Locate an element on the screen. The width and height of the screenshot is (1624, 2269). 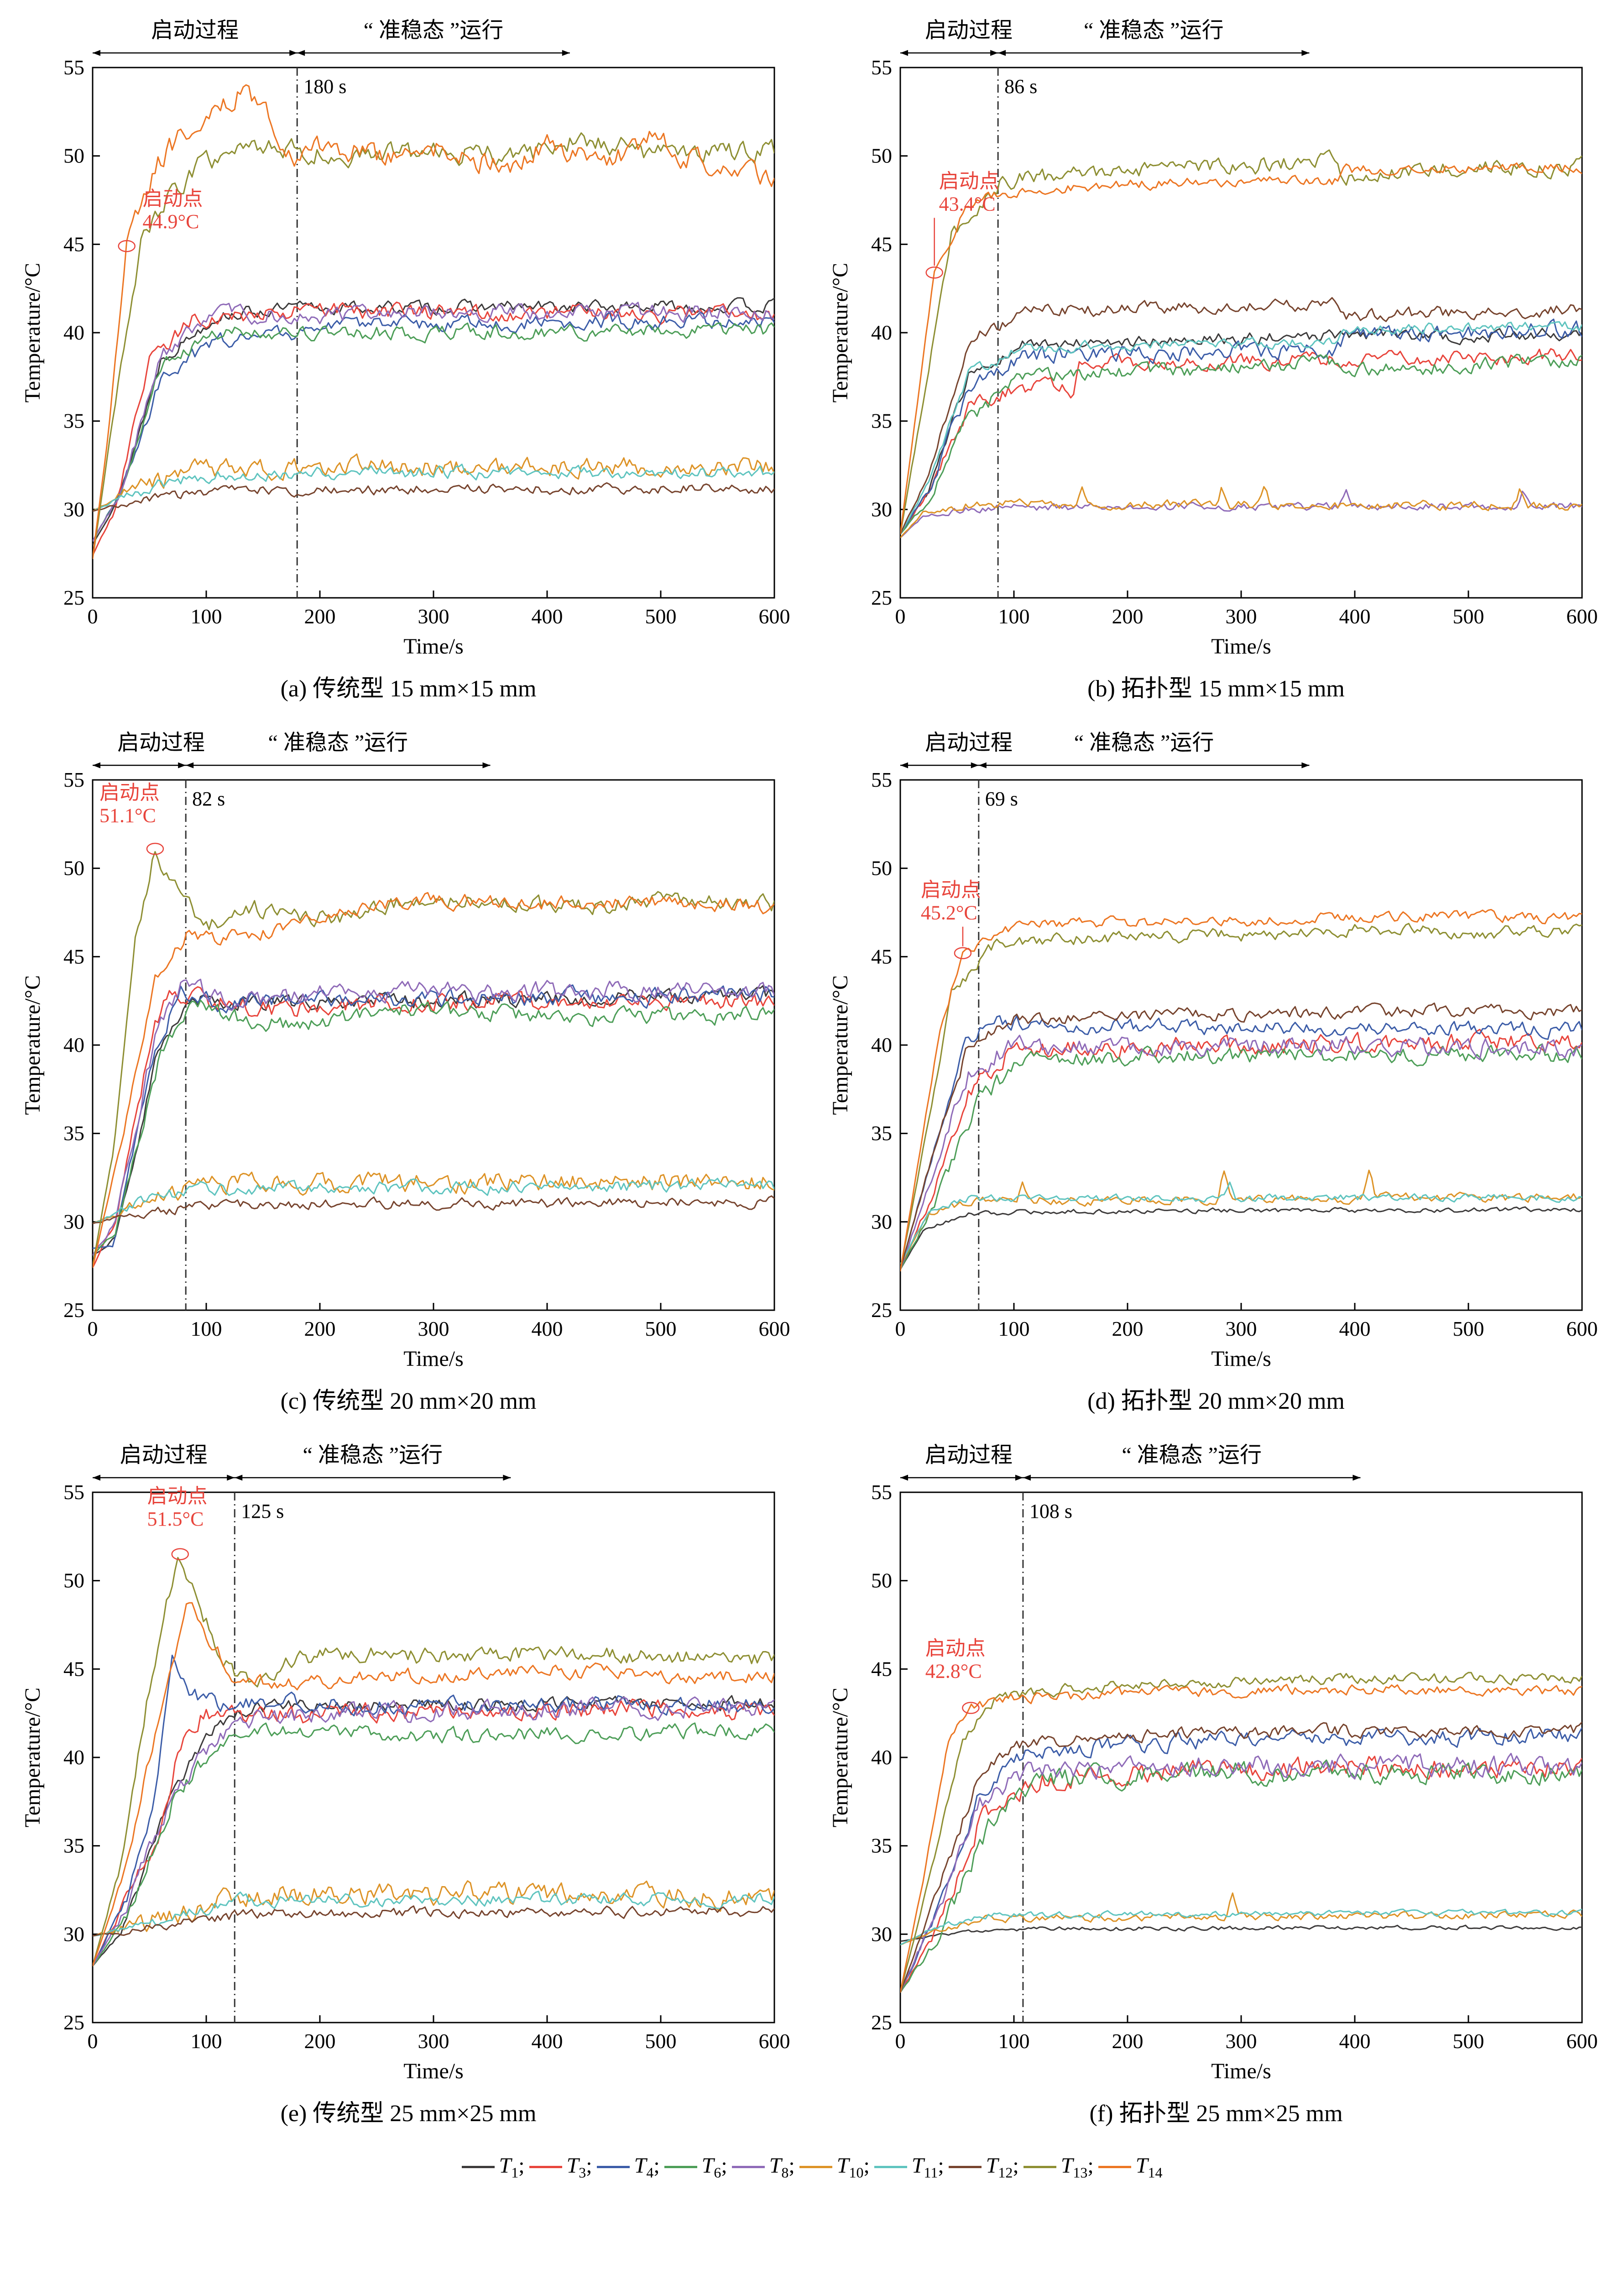
startup-time-label: 69 s is located at coordinates (1001, 799).